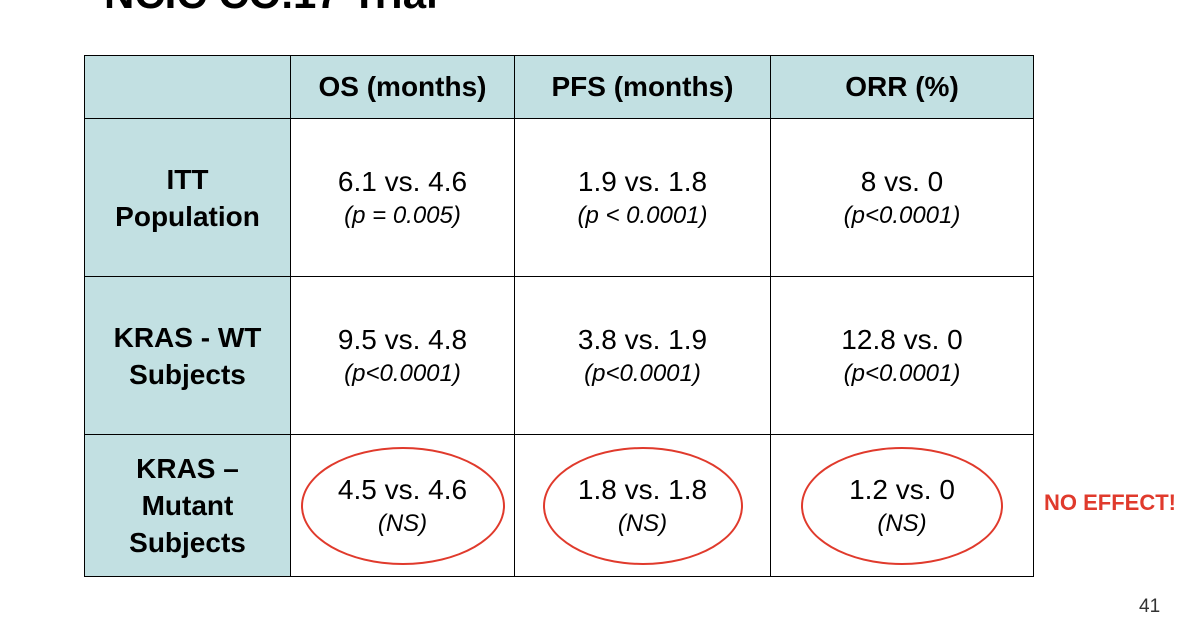  I want to click on cell-value: 12.8 vs. 0, so click(902, 339).